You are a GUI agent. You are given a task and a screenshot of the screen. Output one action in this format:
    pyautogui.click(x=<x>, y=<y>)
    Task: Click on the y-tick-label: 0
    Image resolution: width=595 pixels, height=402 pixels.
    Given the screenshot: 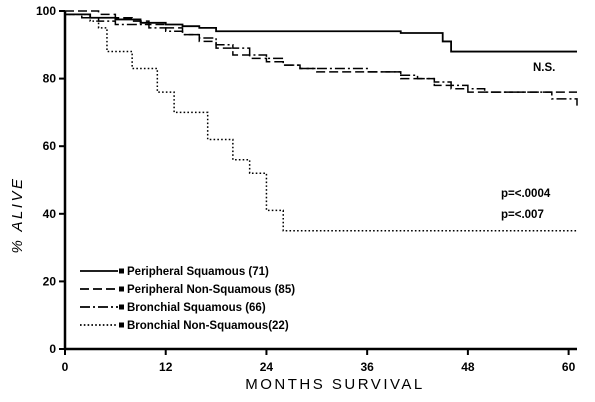 What is the action you would take?
    pyautogui.click(x=52, y=349)
    